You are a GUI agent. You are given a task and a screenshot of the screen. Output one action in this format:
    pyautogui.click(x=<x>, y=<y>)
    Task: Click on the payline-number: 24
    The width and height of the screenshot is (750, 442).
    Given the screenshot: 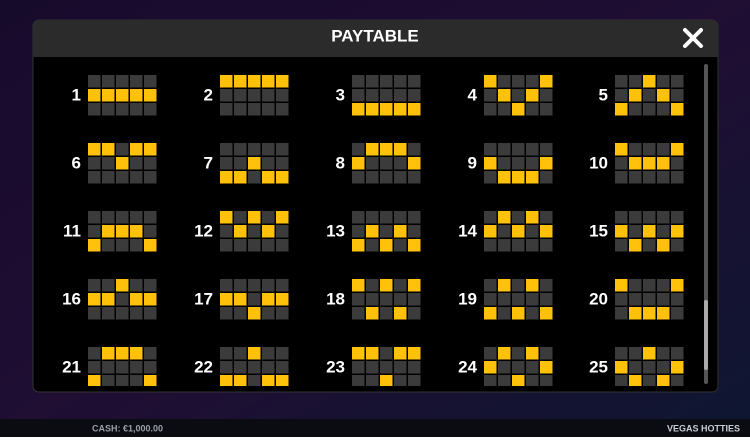 What is the action you would take?
    pyautogui.click(x=467, y=366)
    